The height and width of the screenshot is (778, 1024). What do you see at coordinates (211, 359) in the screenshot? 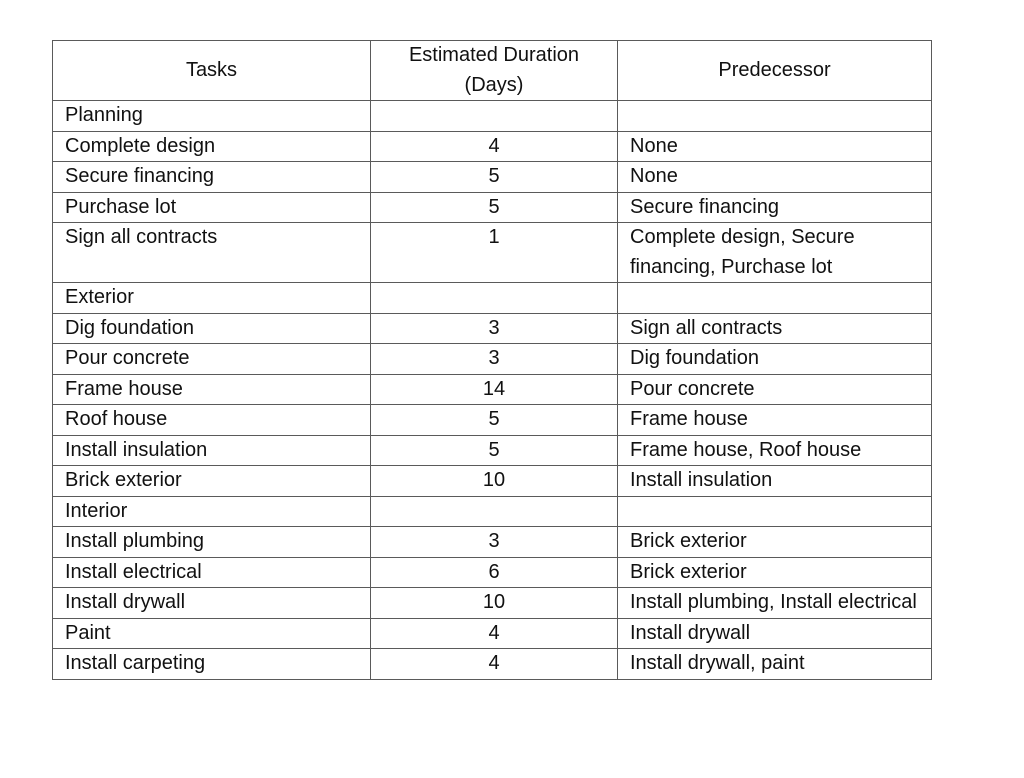
I see `task-name: Pour concrete` at bounding box center [211, 359].